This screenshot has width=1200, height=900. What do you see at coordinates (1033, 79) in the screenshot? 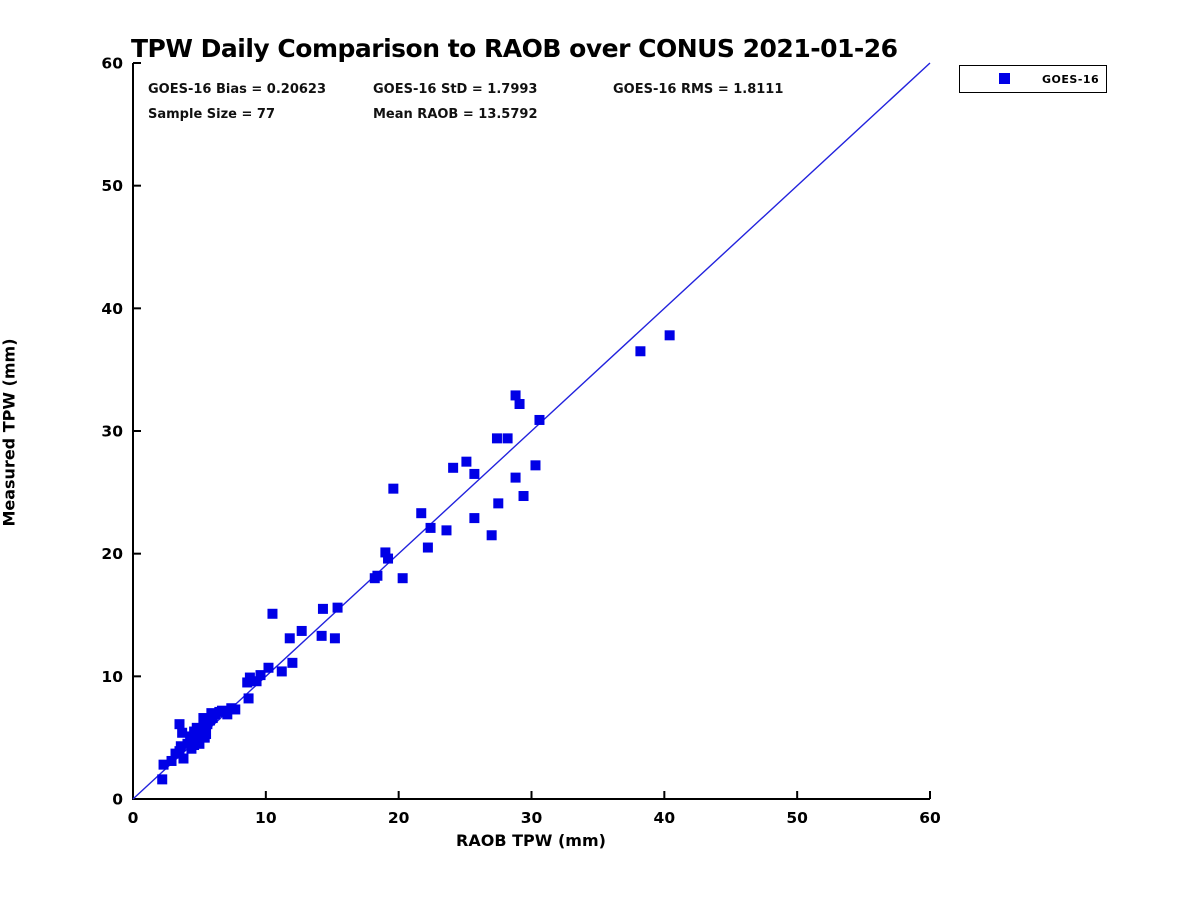
I see `legend-box: GOES-16` at bounding box center [1033, 79].